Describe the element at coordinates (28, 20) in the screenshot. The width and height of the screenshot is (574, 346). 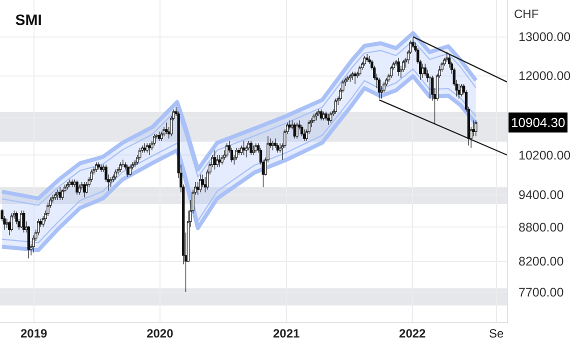
I see `text: SMI` at that location.